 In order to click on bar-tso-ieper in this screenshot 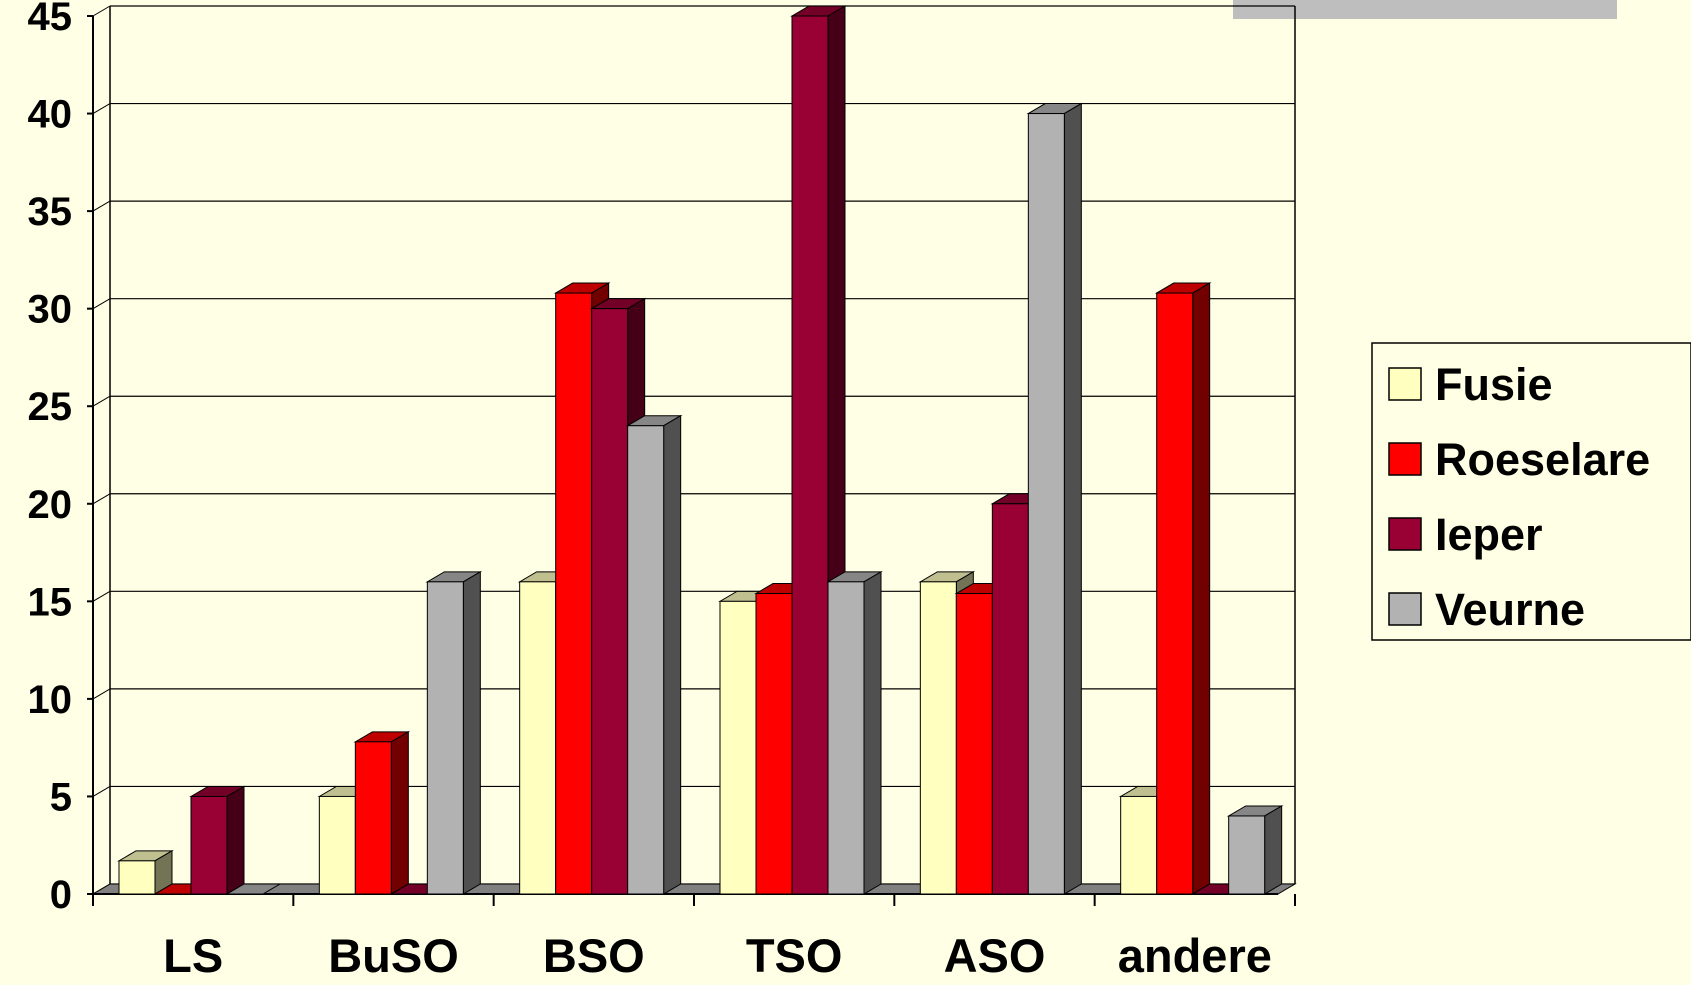, I will do `click(818, 450)`.